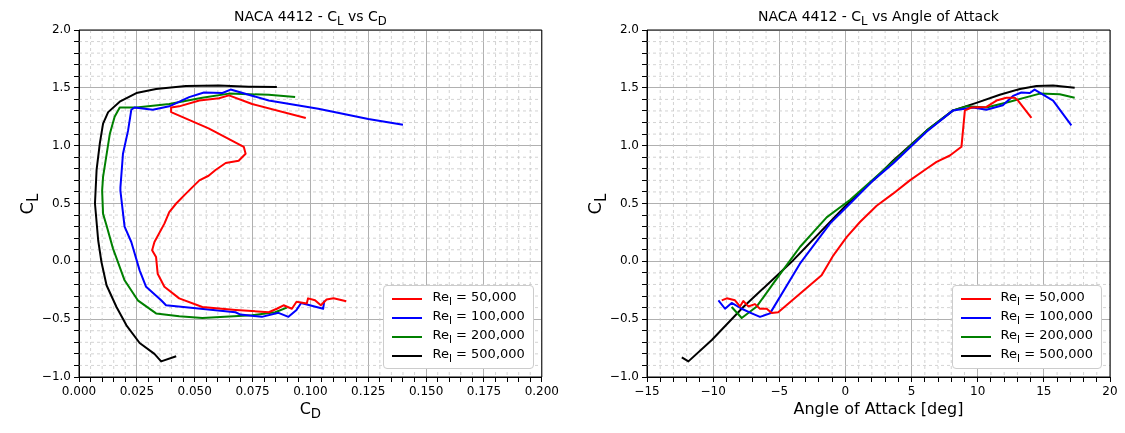 This screenshot has width=1125, height=433. What do you see at coordinates (1110, 391) in the screenshot?
I see `x-tick-label: 20` at bounding box center [1110, 391].